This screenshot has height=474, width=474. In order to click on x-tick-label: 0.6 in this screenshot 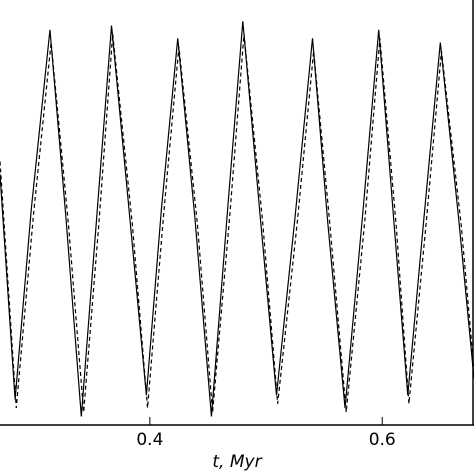, I will do `click(382, 440)`.